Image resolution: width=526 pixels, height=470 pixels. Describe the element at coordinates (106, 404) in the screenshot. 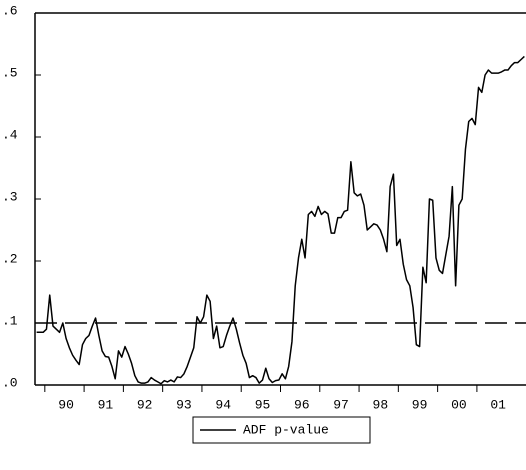

I see `x-tick-label: 91` at that location.